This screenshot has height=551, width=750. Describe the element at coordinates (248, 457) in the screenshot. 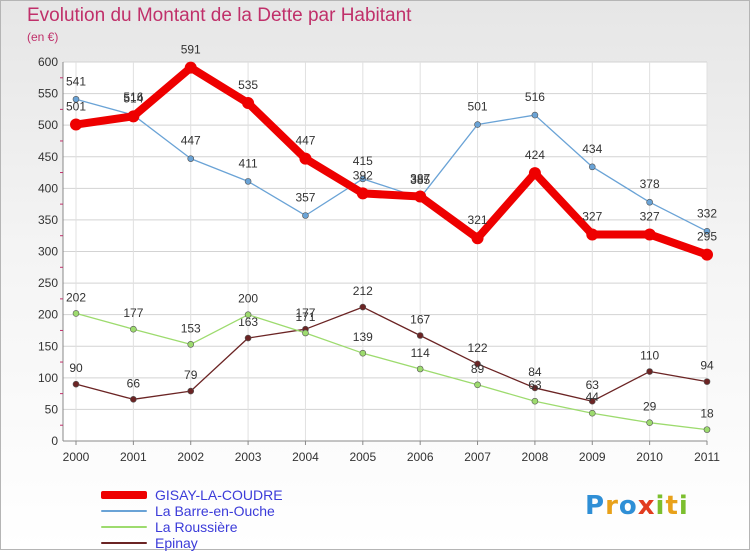

I see `x-tick-label: 2003` at that location.